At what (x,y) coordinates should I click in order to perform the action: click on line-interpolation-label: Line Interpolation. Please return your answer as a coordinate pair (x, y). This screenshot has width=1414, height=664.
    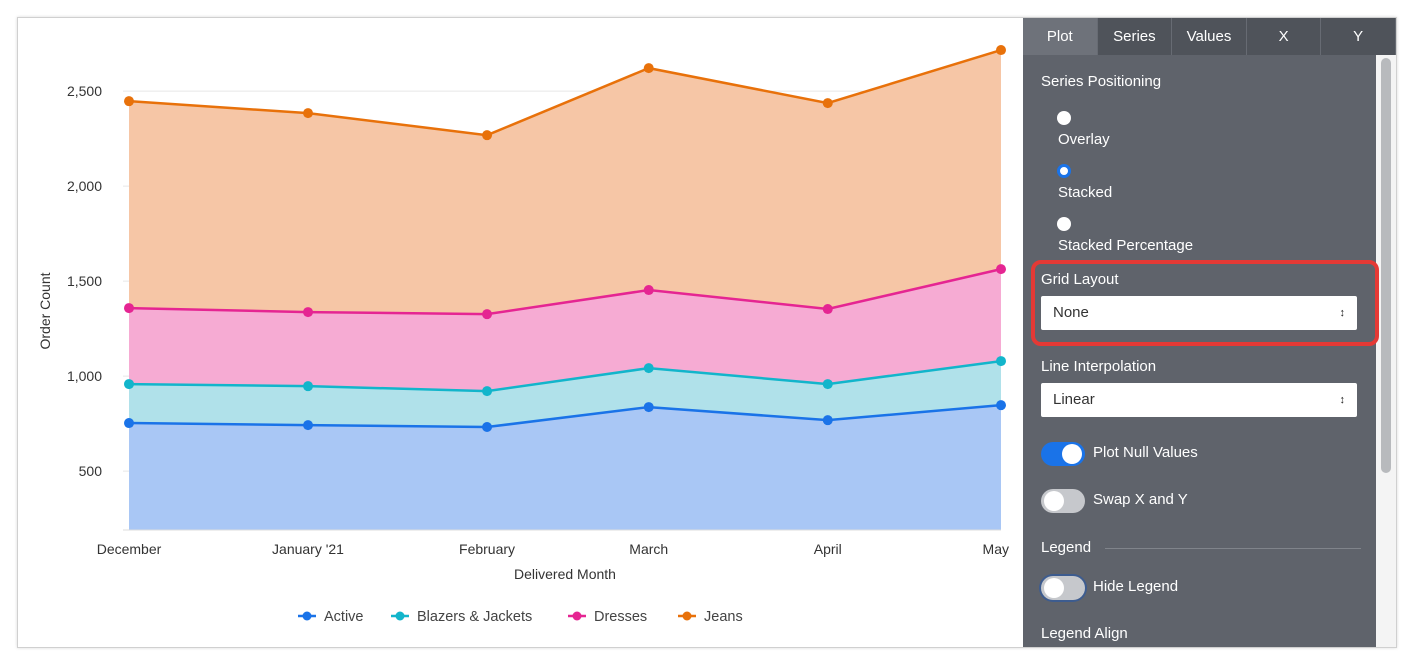
    Looking at the image, I should click on (1099, 366).